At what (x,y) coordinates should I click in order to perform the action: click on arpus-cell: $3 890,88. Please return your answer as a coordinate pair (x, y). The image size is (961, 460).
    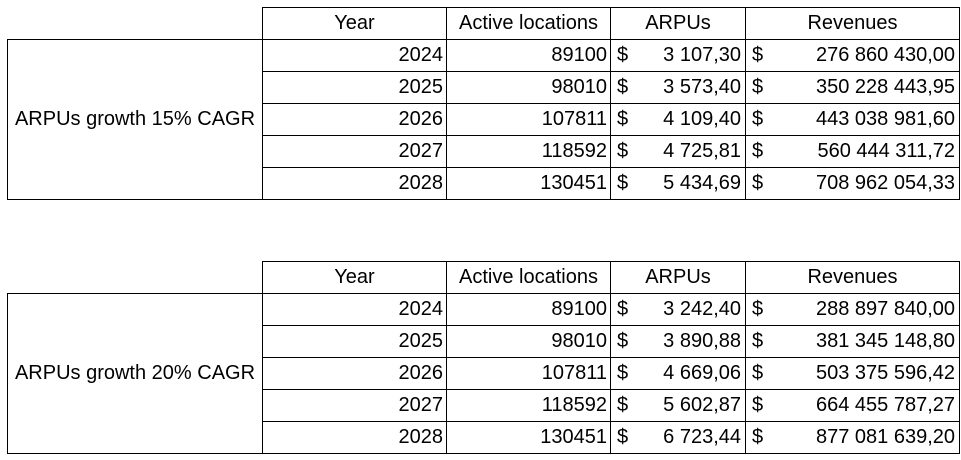
    Looking at the image, I should click on (678, 341).